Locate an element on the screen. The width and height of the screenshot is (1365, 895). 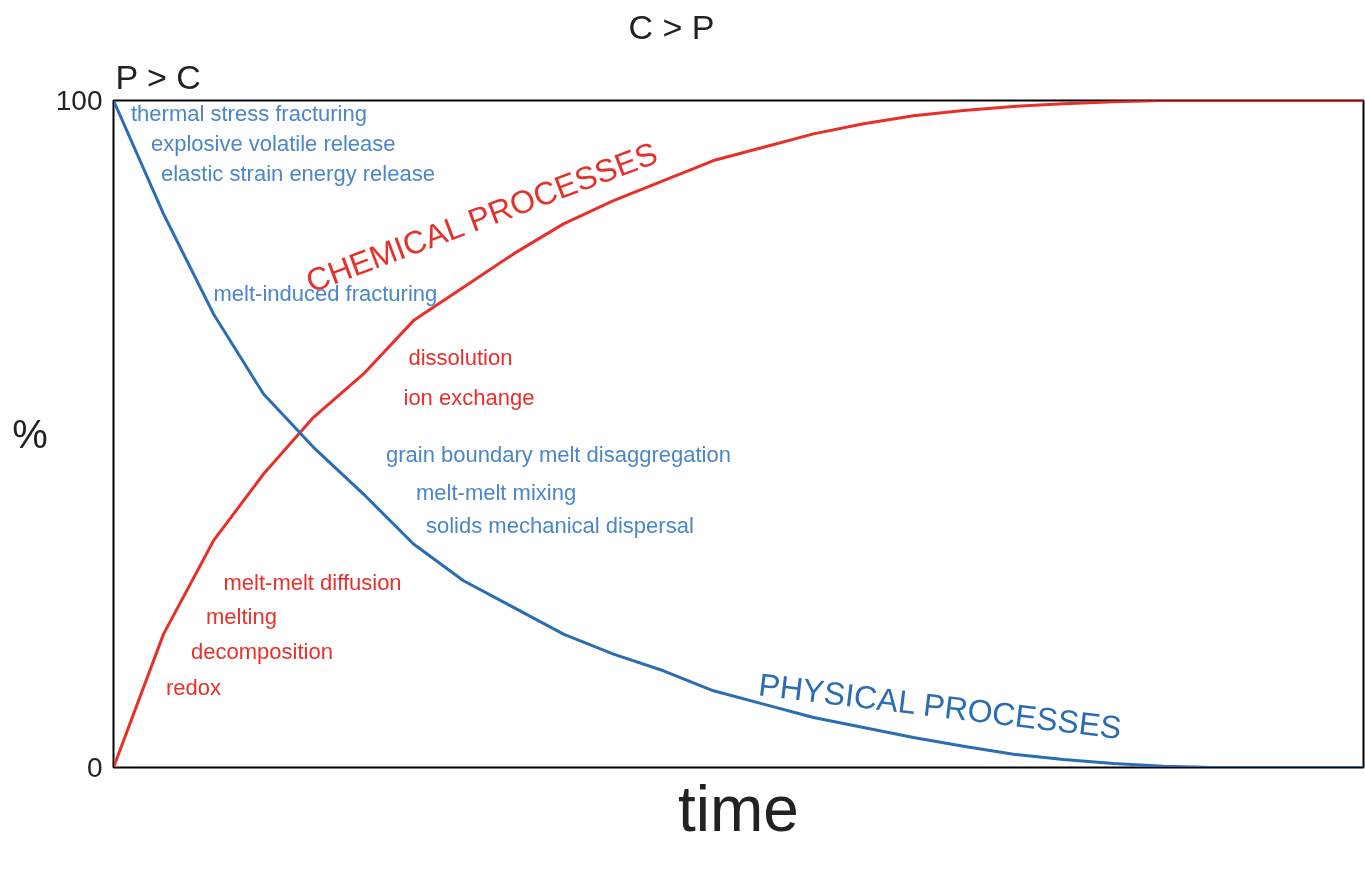
annotation: melting is located at coordinates (241, 617).